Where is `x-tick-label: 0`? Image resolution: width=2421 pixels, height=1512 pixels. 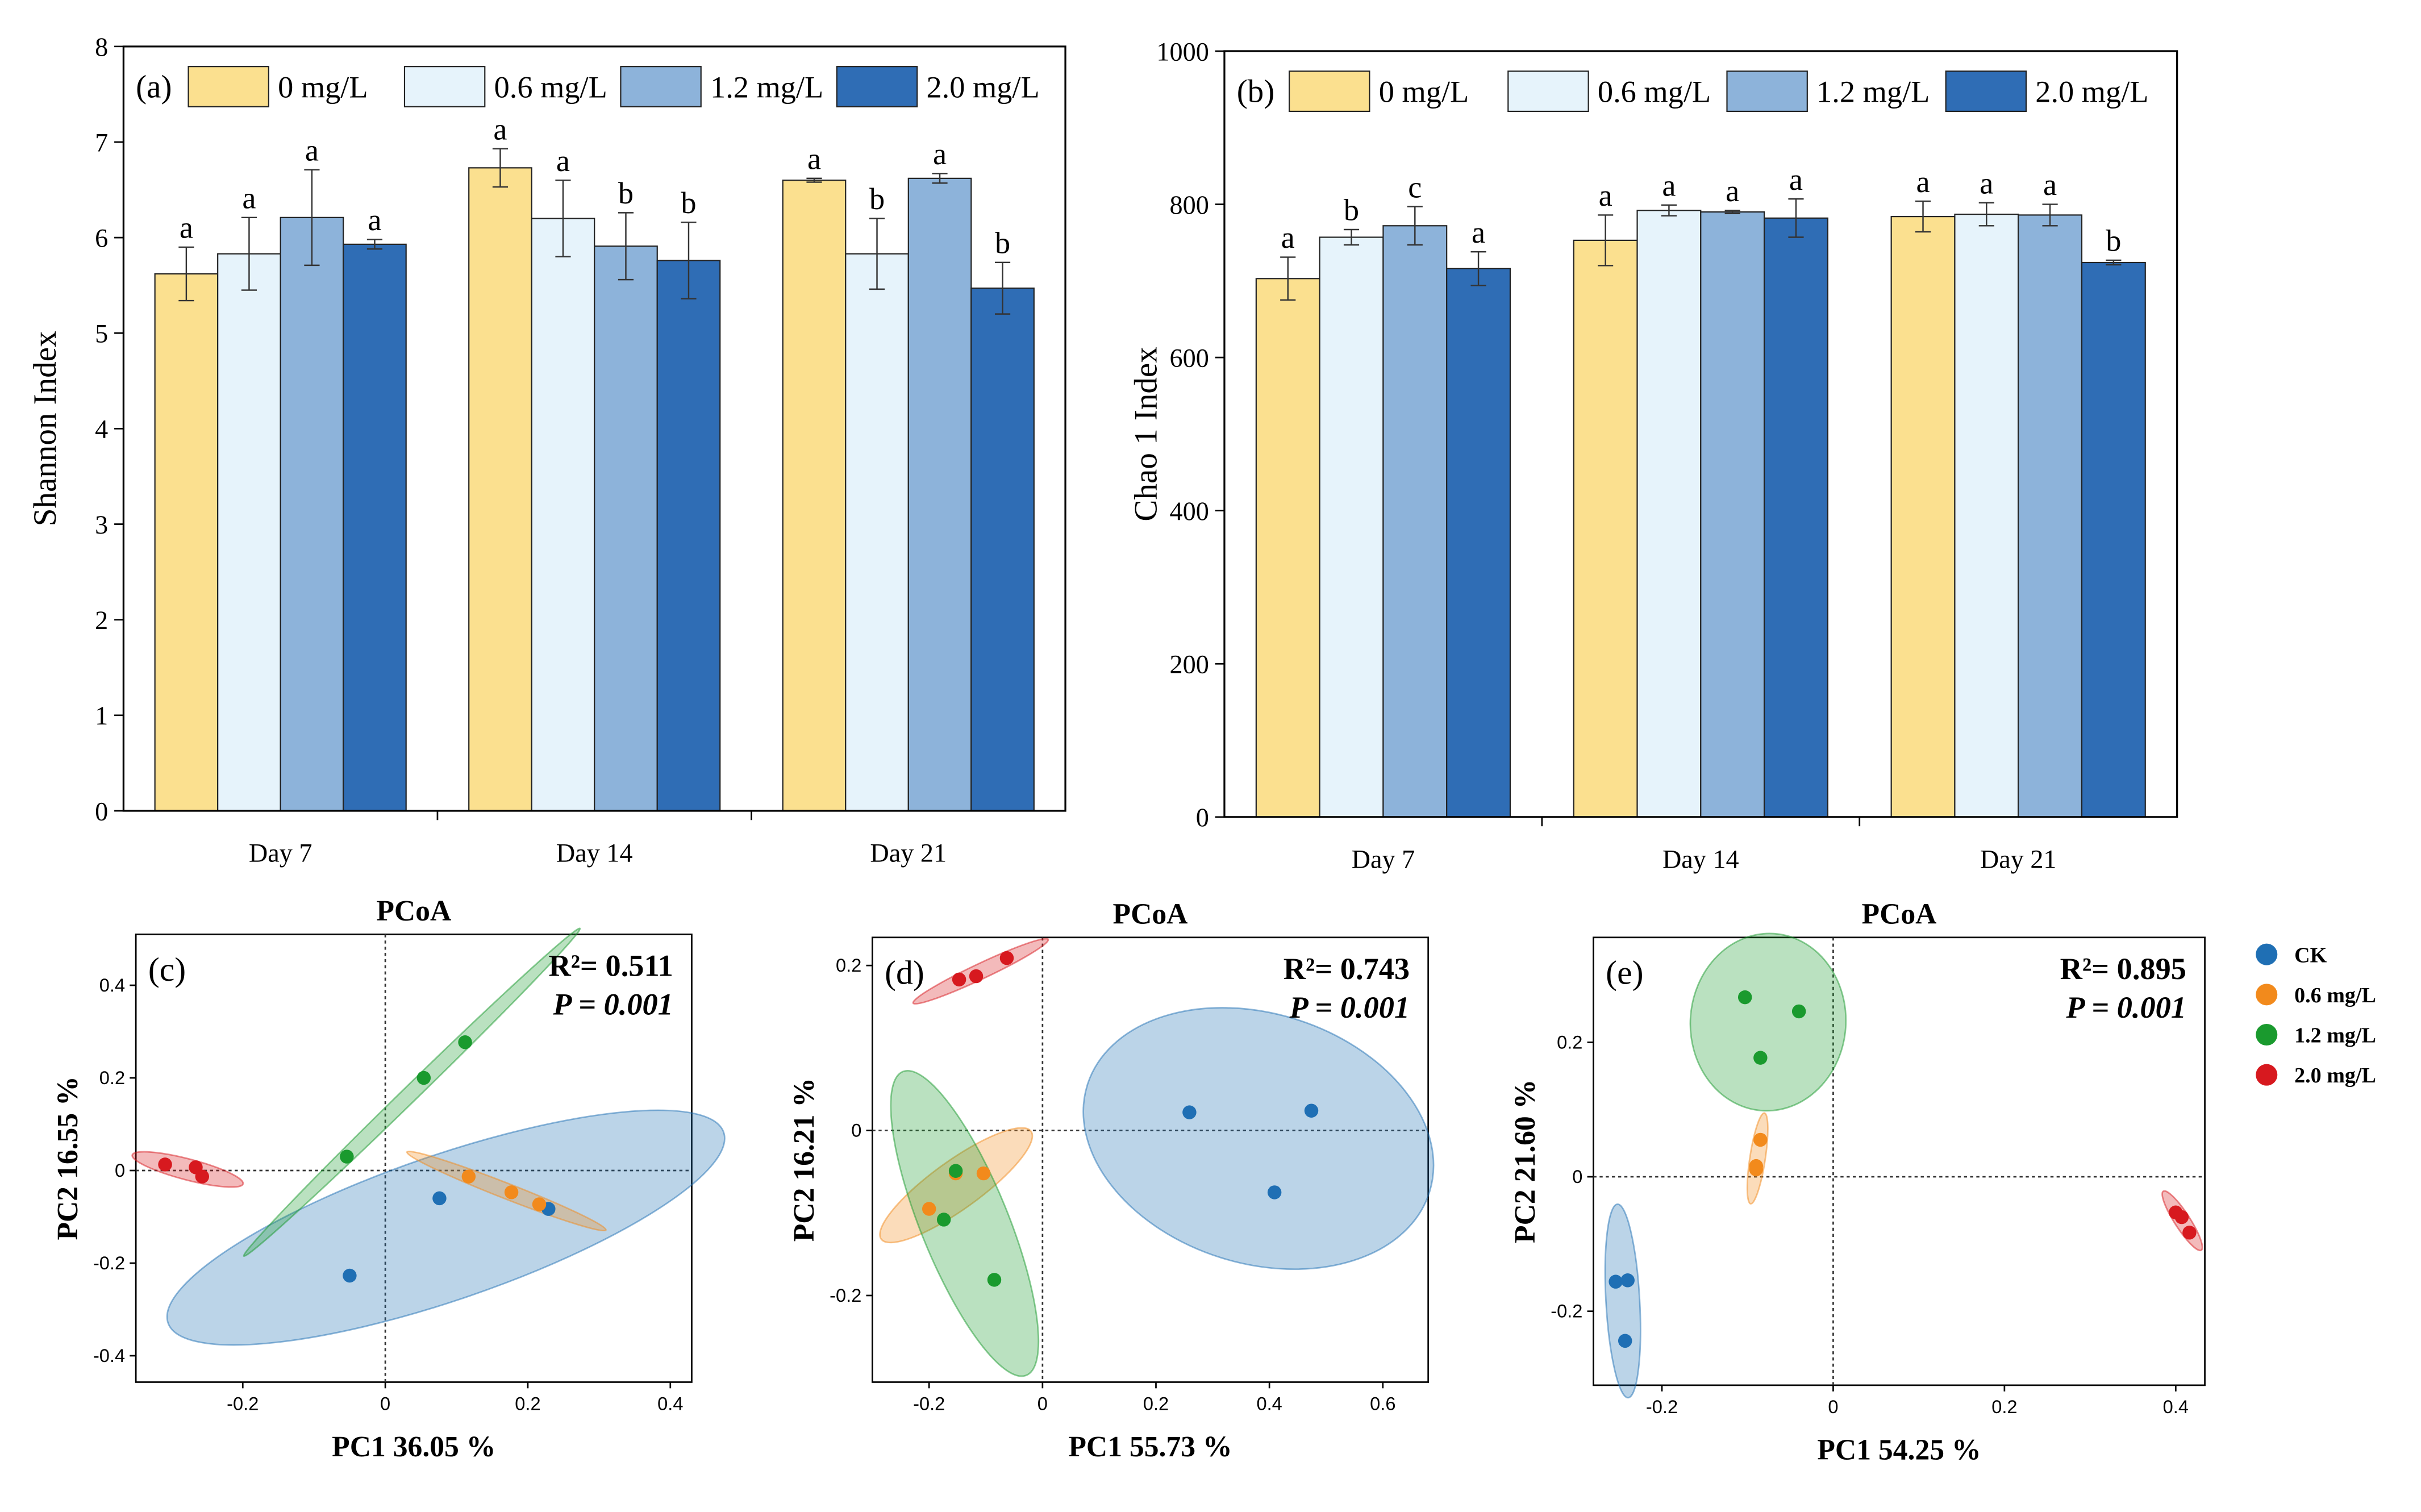 x-tick-label: 0 is located at coordinates (385, 1403).